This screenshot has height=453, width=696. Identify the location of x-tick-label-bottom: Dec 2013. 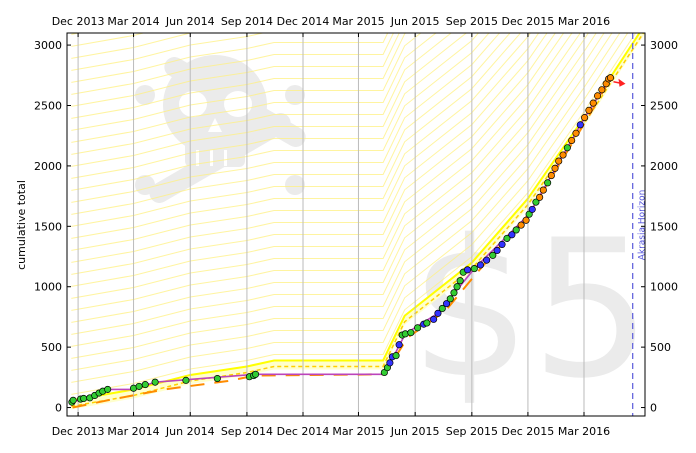
(78, 431).